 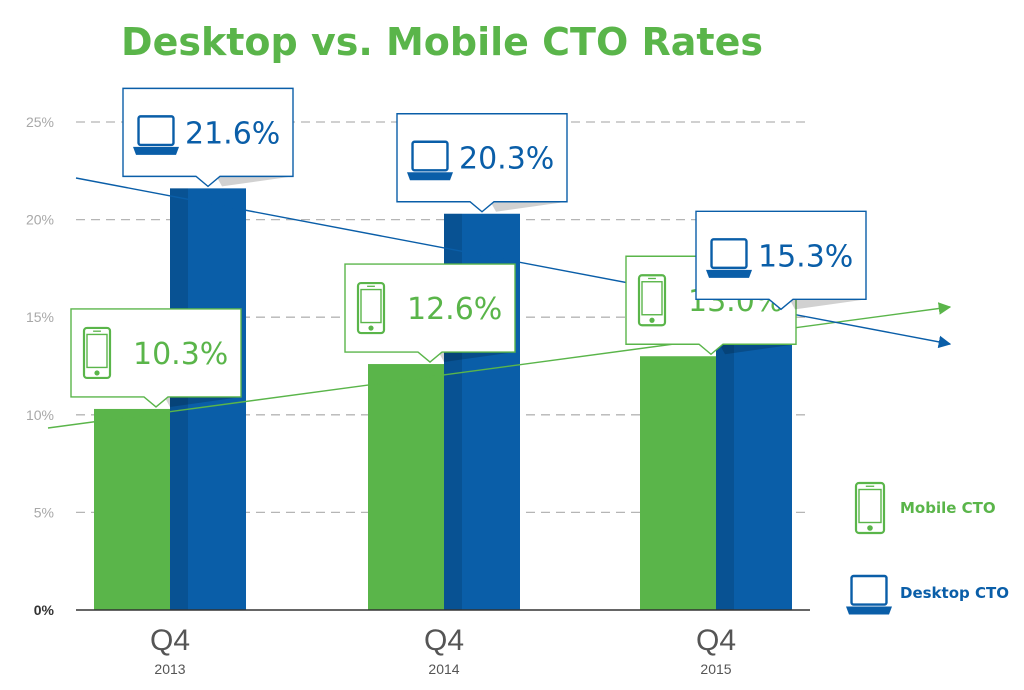 What do you see at coordinates (948, 508) in the screenshot?
I see `legend-label: Mobile CTO` at bounding box center [948, 508].